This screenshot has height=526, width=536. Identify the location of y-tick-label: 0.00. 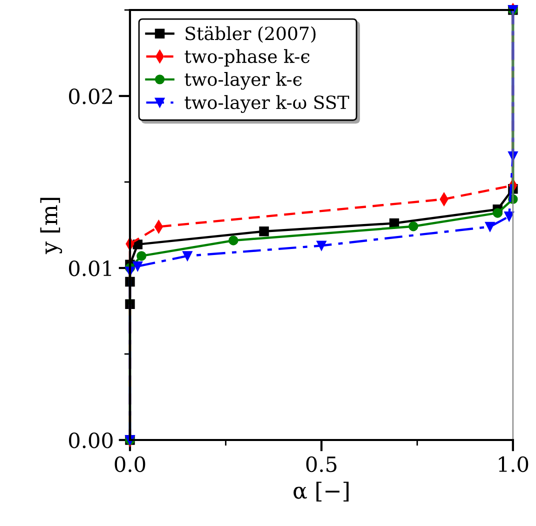
(90, 440).